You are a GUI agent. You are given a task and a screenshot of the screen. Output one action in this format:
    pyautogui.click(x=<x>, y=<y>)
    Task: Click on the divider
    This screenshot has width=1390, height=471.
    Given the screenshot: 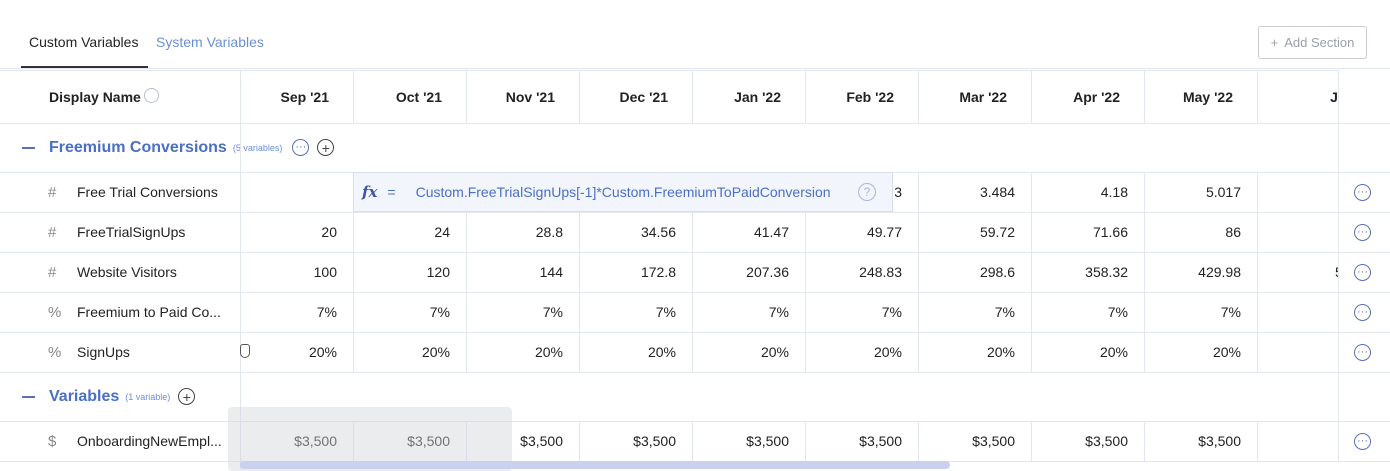 What is the action you would take?
    pyautogui.click(x=695, y=68)
    